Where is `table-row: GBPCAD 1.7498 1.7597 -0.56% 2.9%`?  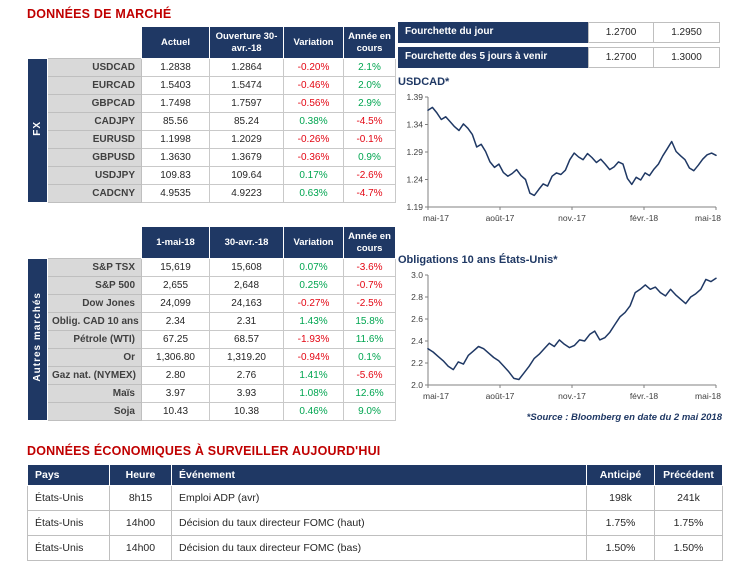
table-row: GBPCAD 1.7498 1.7597 -0.56% 2.9% is located at coordinates (212, 103).